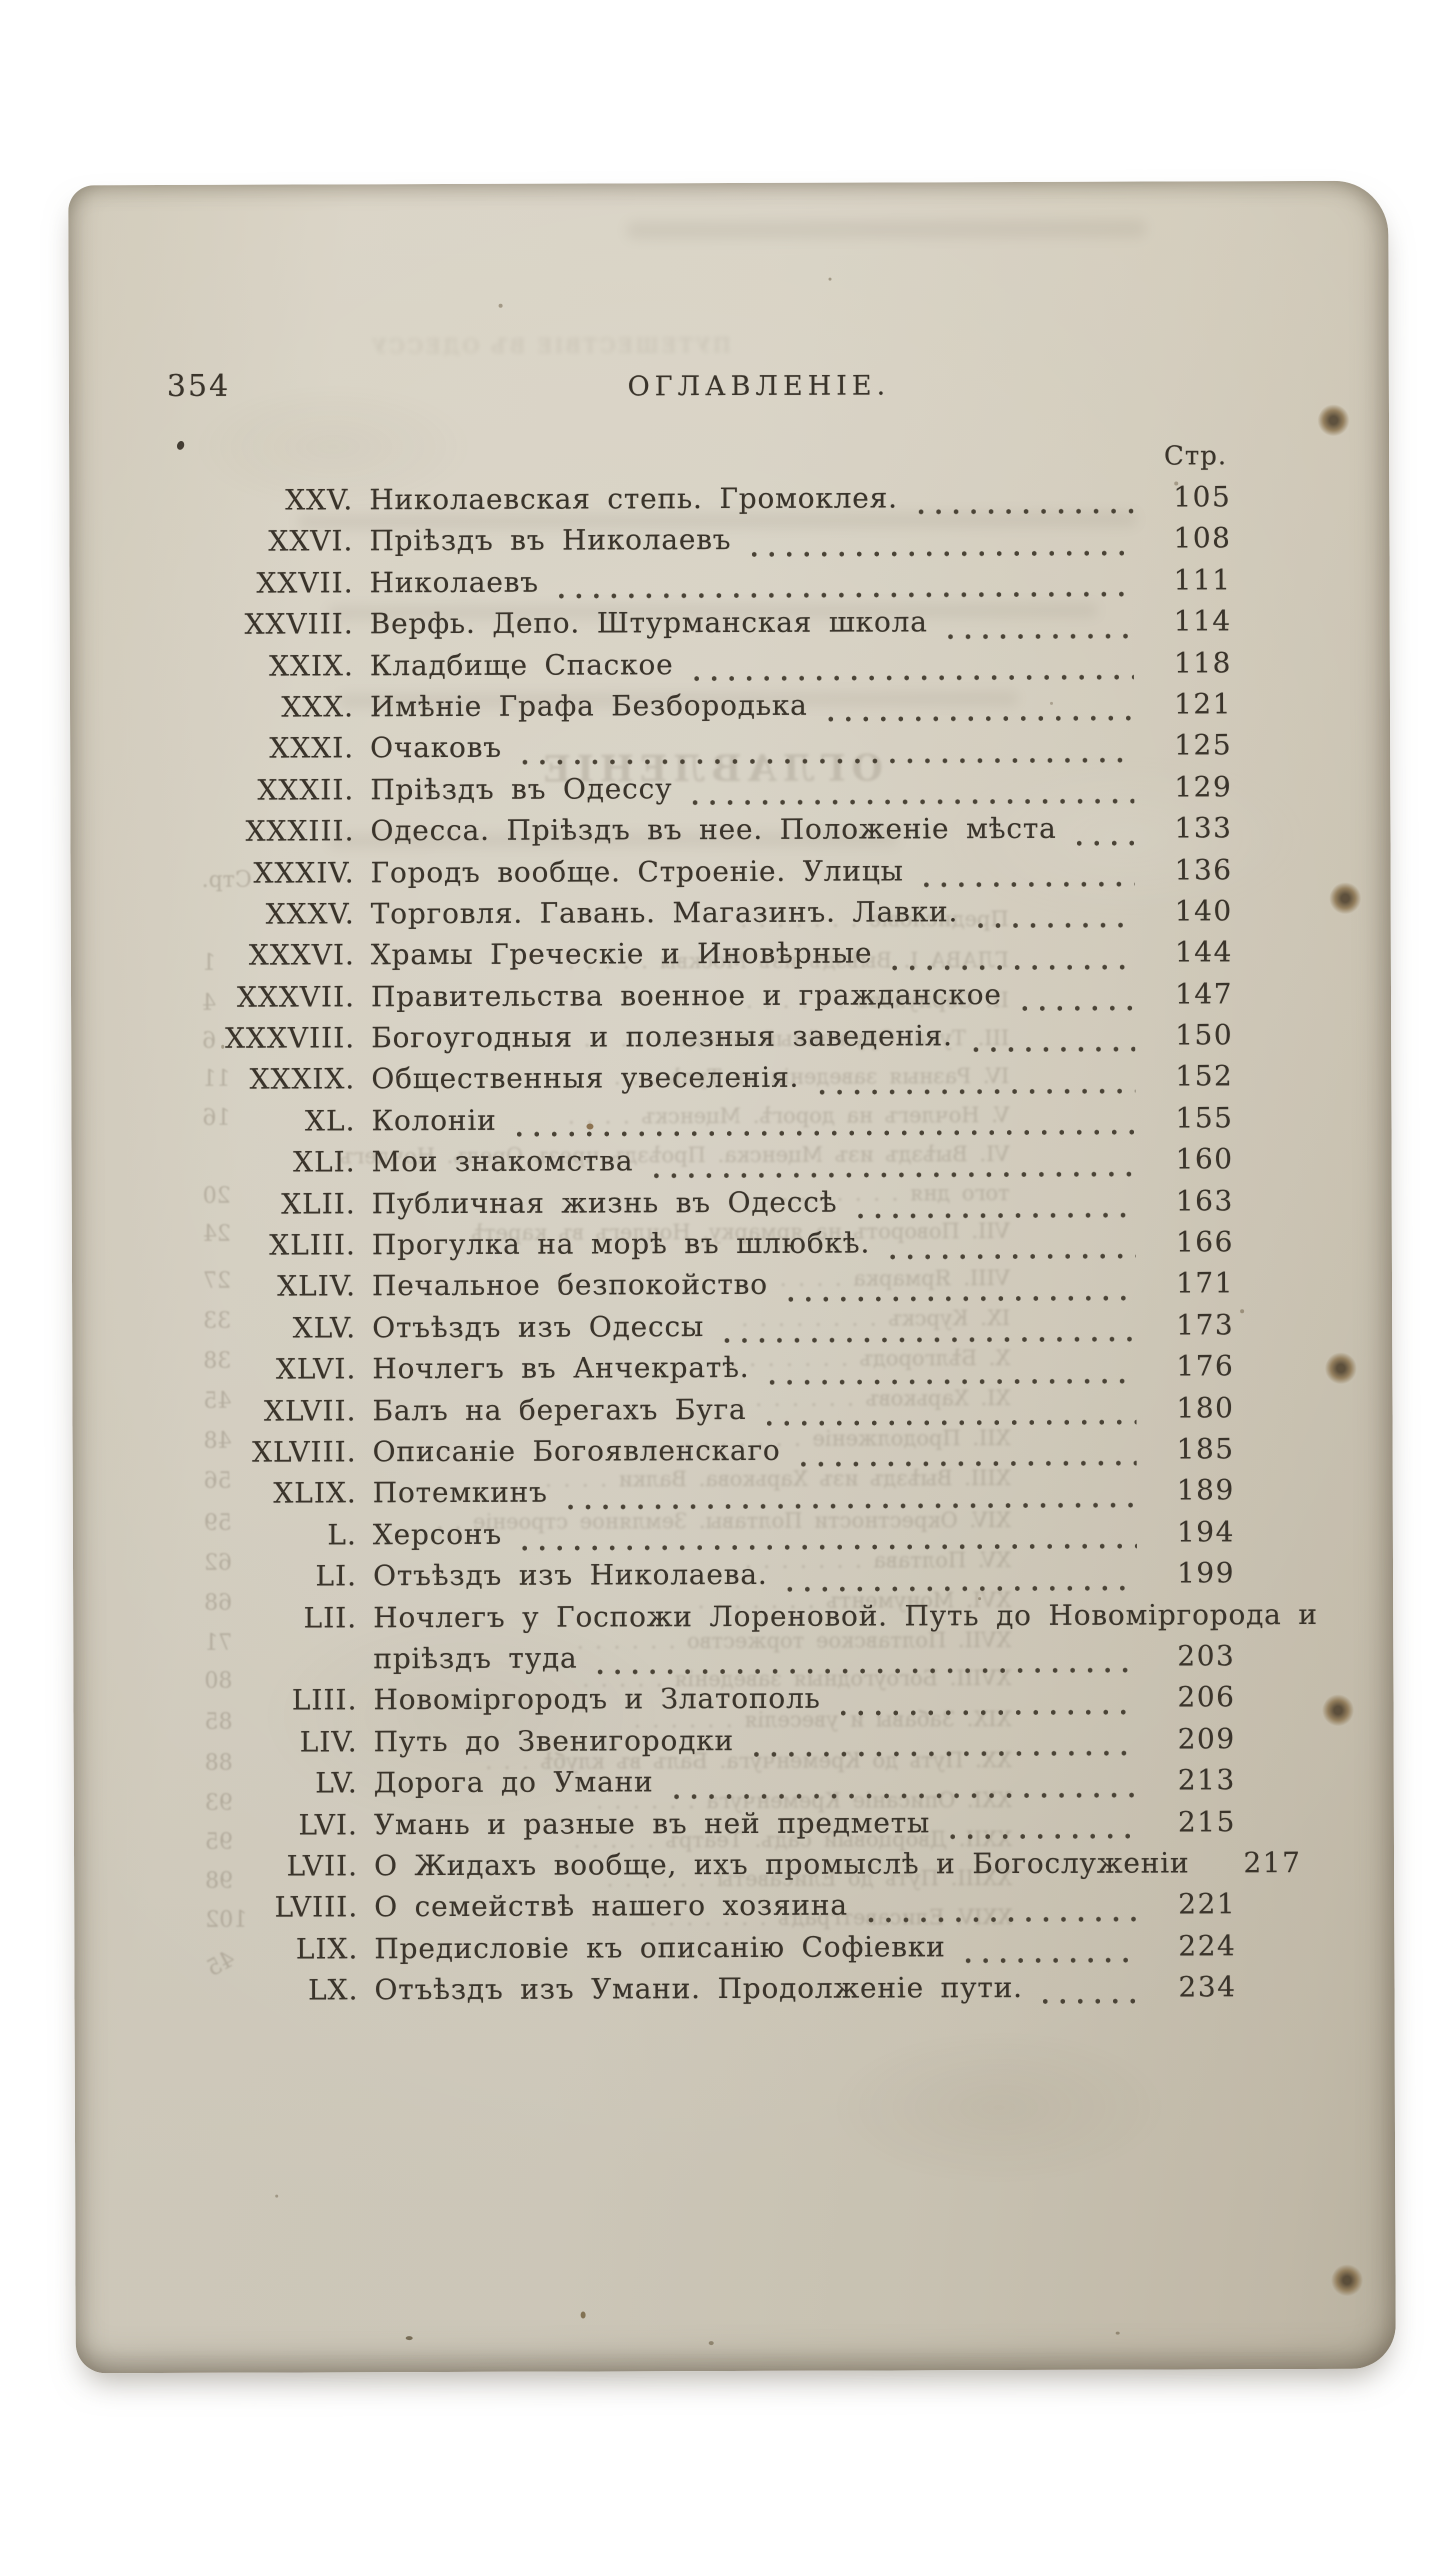  What do you see at coordinates (621, 1244) in the screenshot?
I see `toc-entry-title: Прогулка на морѣ въ шлюбкѣ.` at bounding box center [621, 1244].